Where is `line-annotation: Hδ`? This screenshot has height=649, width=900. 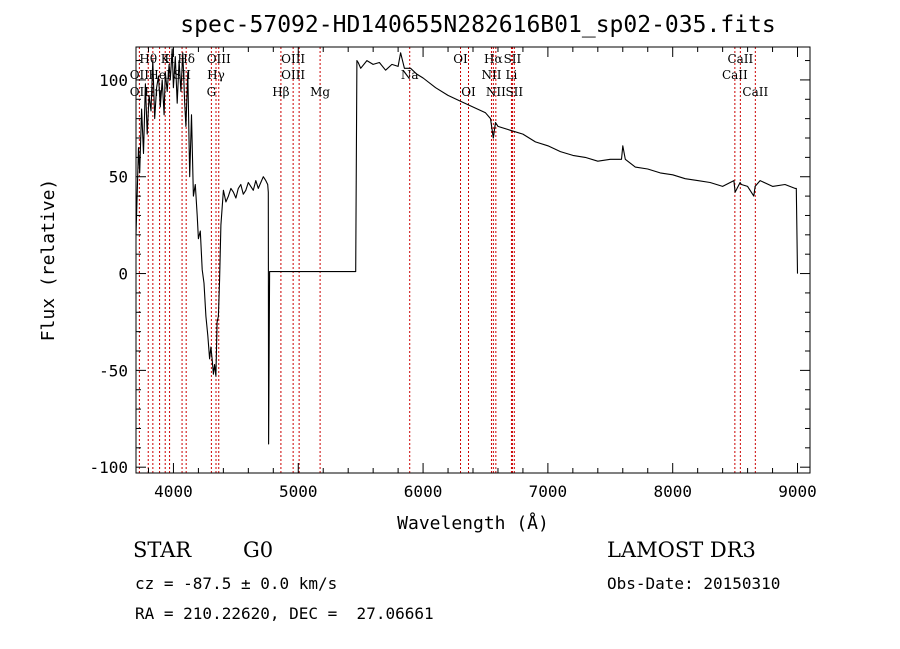 line-annotation: Hδ is located at coordinates (186, 59).